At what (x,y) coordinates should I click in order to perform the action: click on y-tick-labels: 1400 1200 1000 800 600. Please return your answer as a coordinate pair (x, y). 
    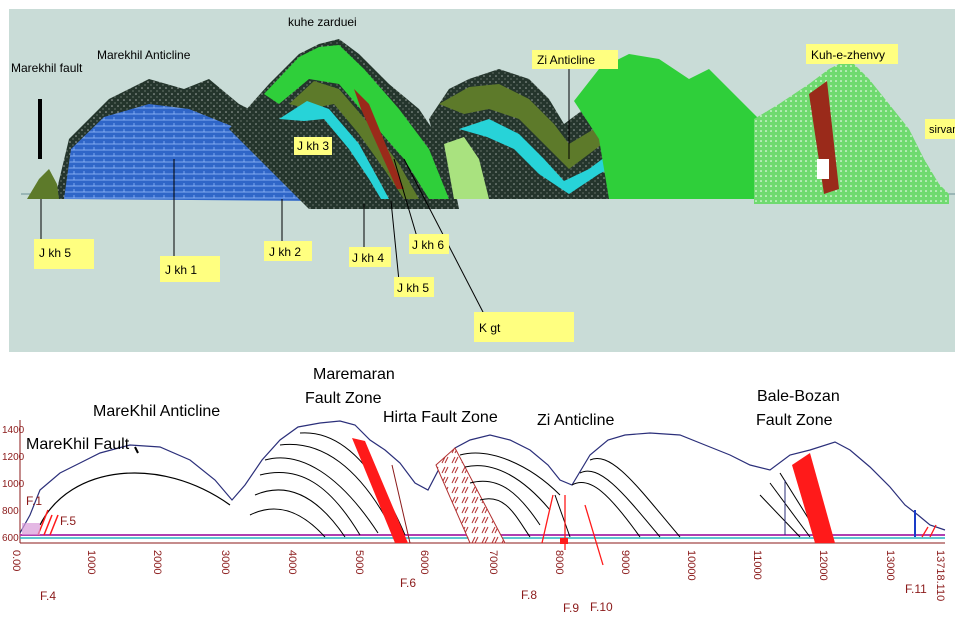
    Looking at the image, I should click on (13, 484).